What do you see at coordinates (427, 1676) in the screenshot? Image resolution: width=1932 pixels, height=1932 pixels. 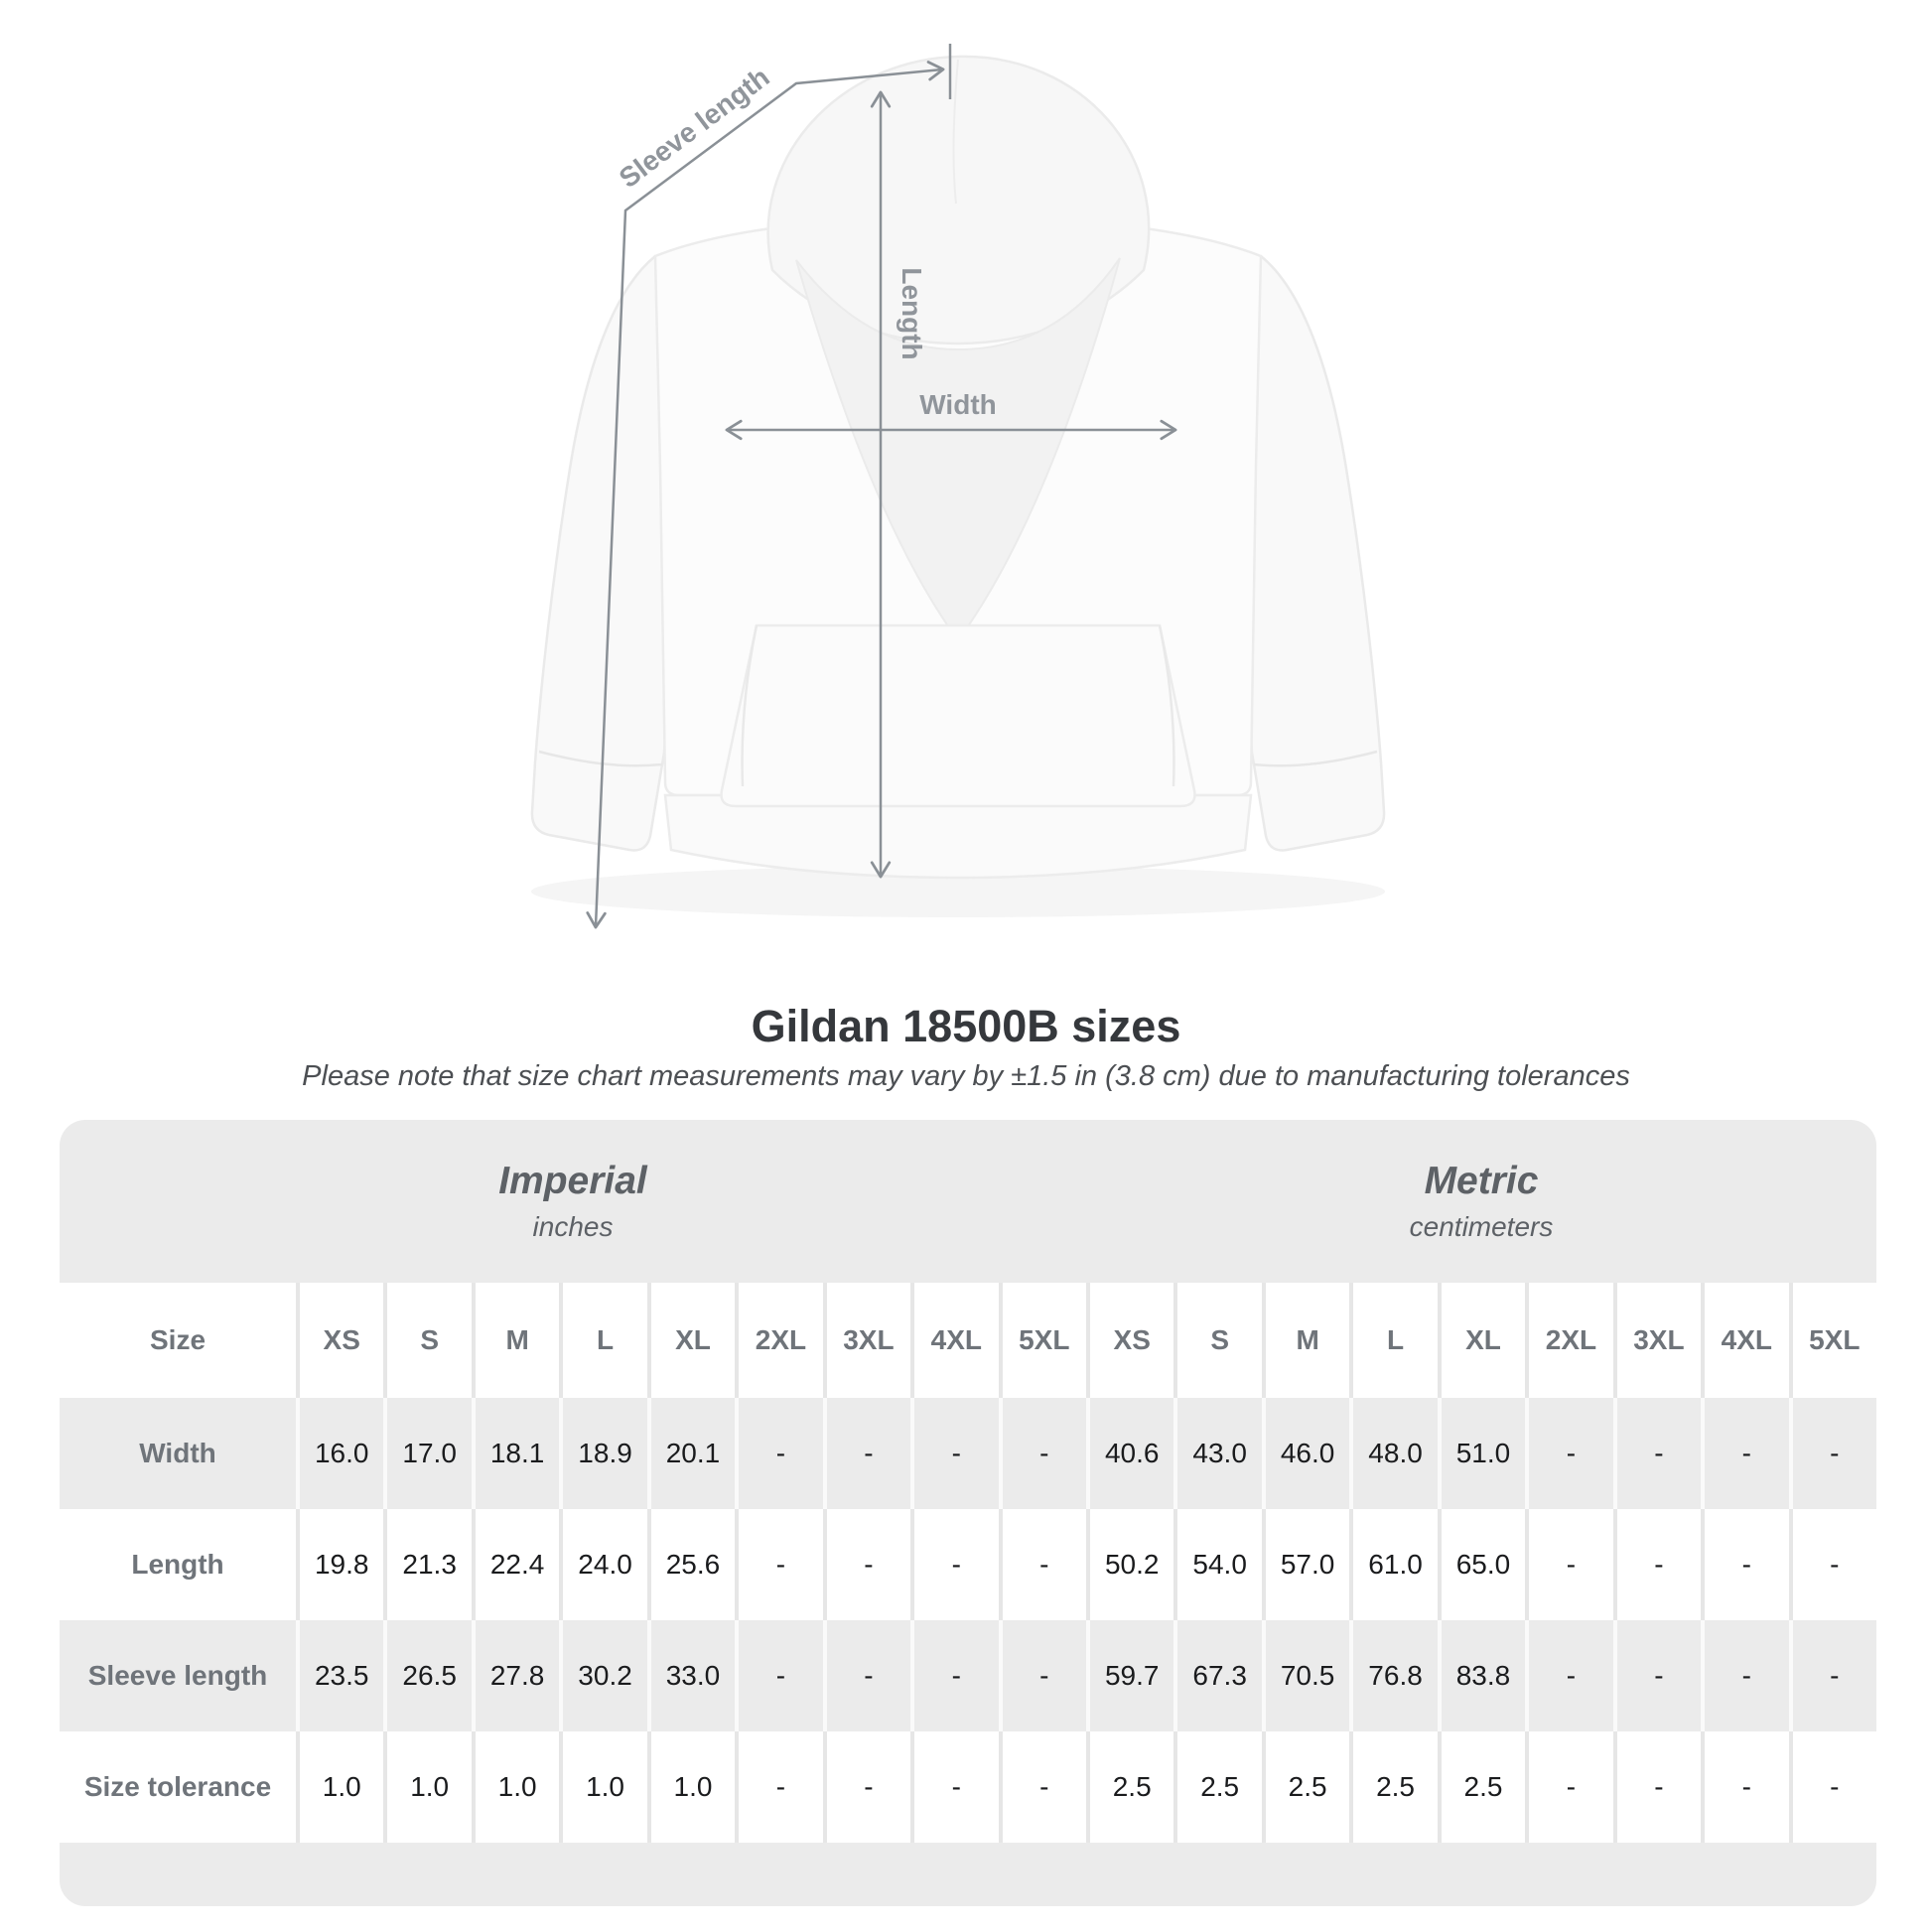 I see `value-cell: 26.5` at bounding box center [427, 1676].